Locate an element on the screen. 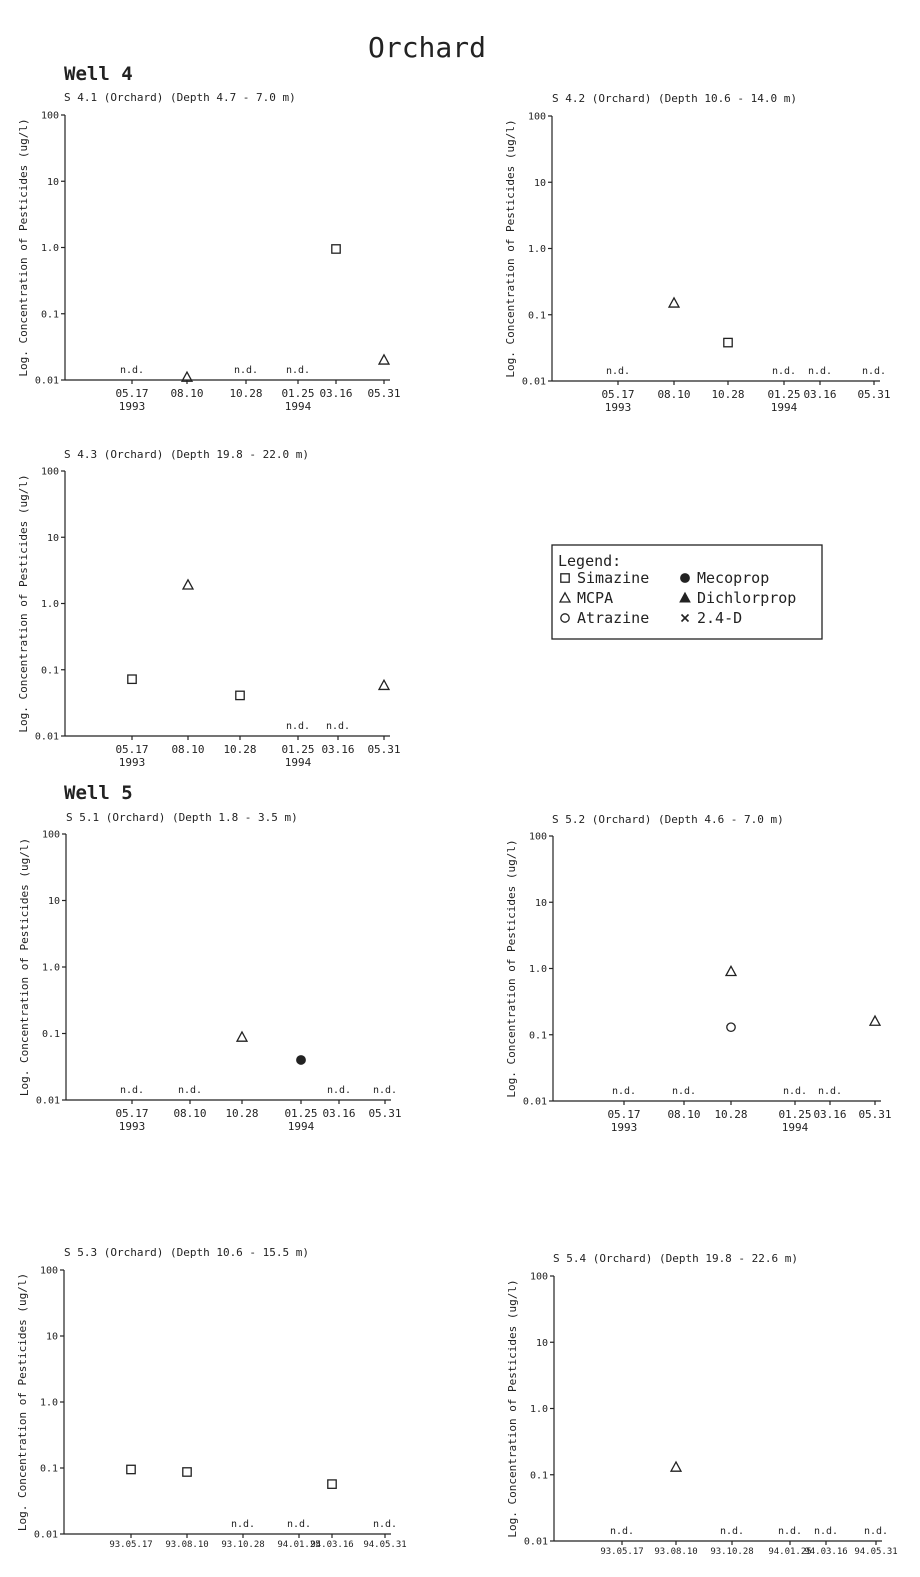 The width and height of the screenshot is (920, 1577). y-tick-label: 100 is located at coordinates (50, 472).